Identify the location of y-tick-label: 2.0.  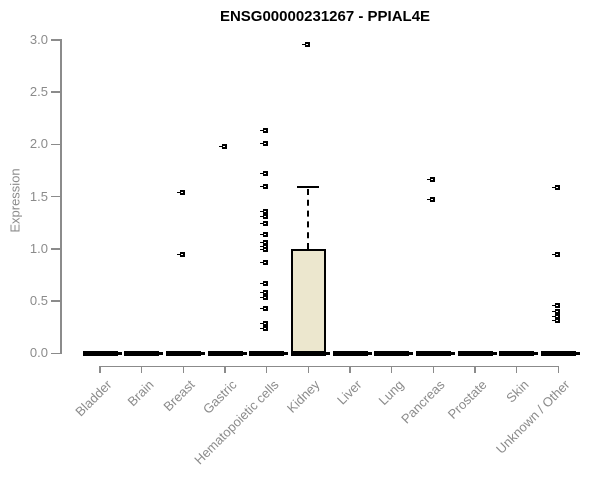
(38, 144).